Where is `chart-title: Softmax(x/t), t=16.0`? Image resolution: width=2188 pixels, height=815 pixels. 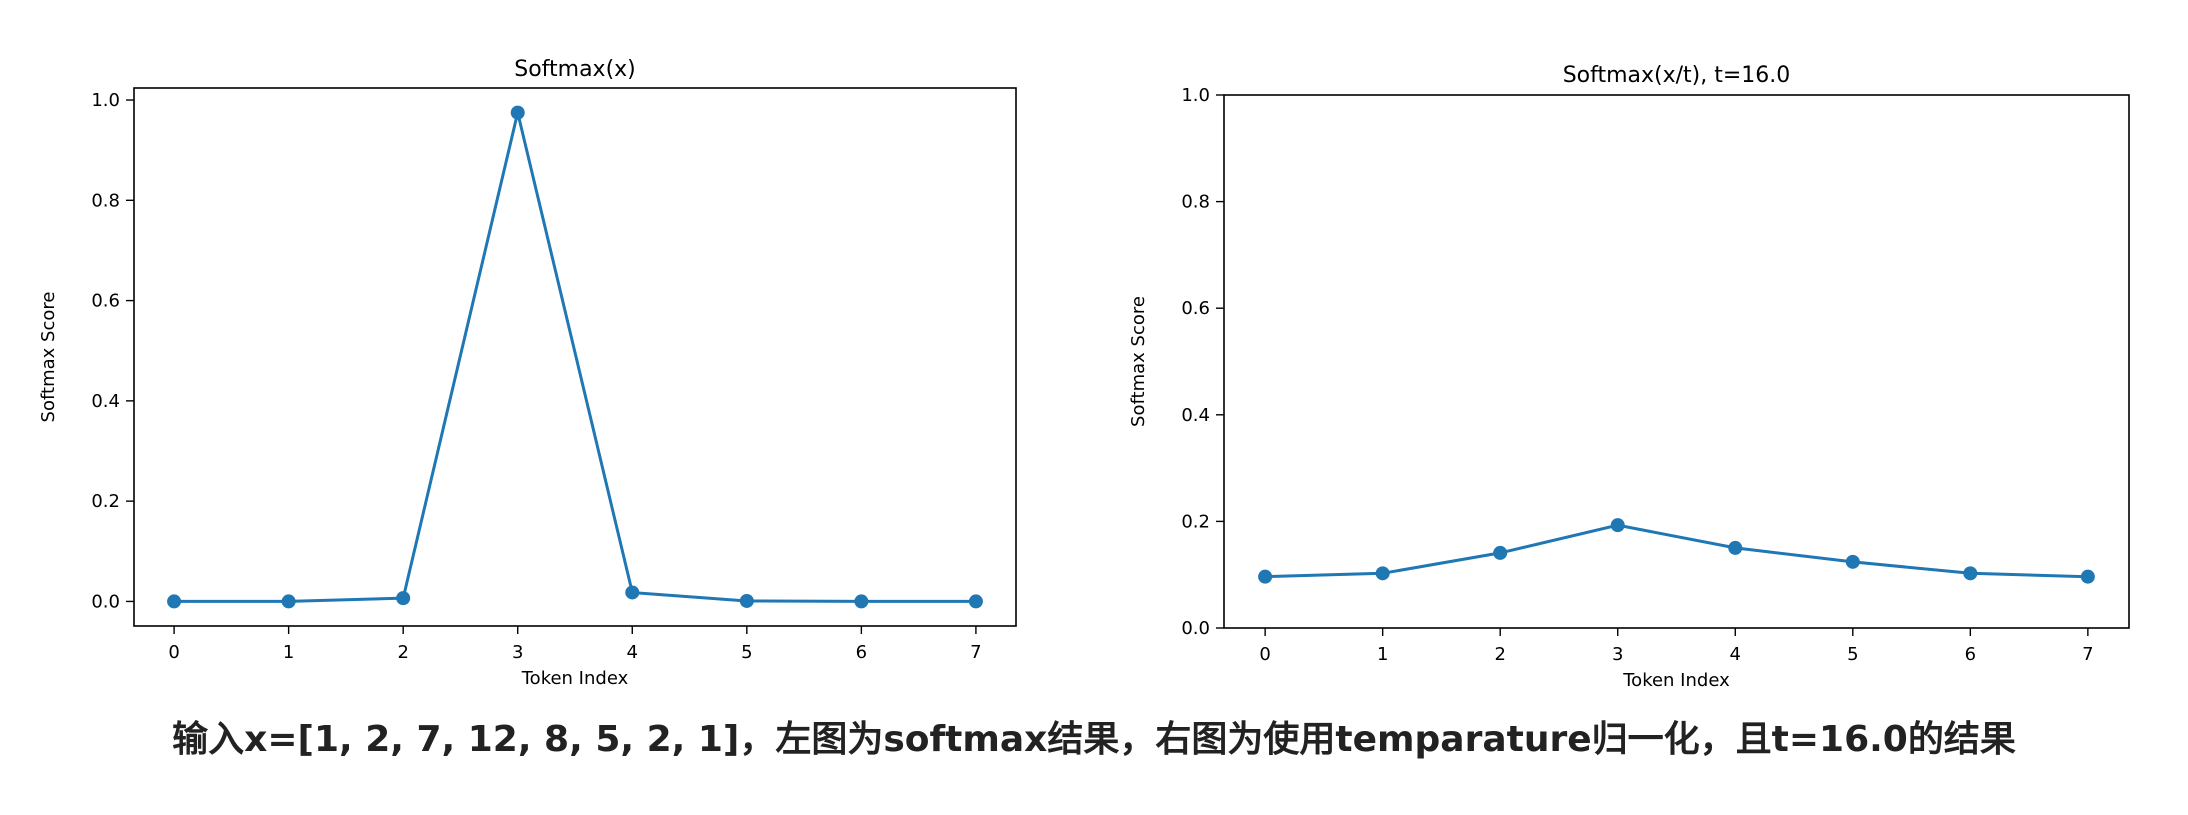
chart-title: Softmax(x/t), t=16.0 is located at coordinates (1677, 75).